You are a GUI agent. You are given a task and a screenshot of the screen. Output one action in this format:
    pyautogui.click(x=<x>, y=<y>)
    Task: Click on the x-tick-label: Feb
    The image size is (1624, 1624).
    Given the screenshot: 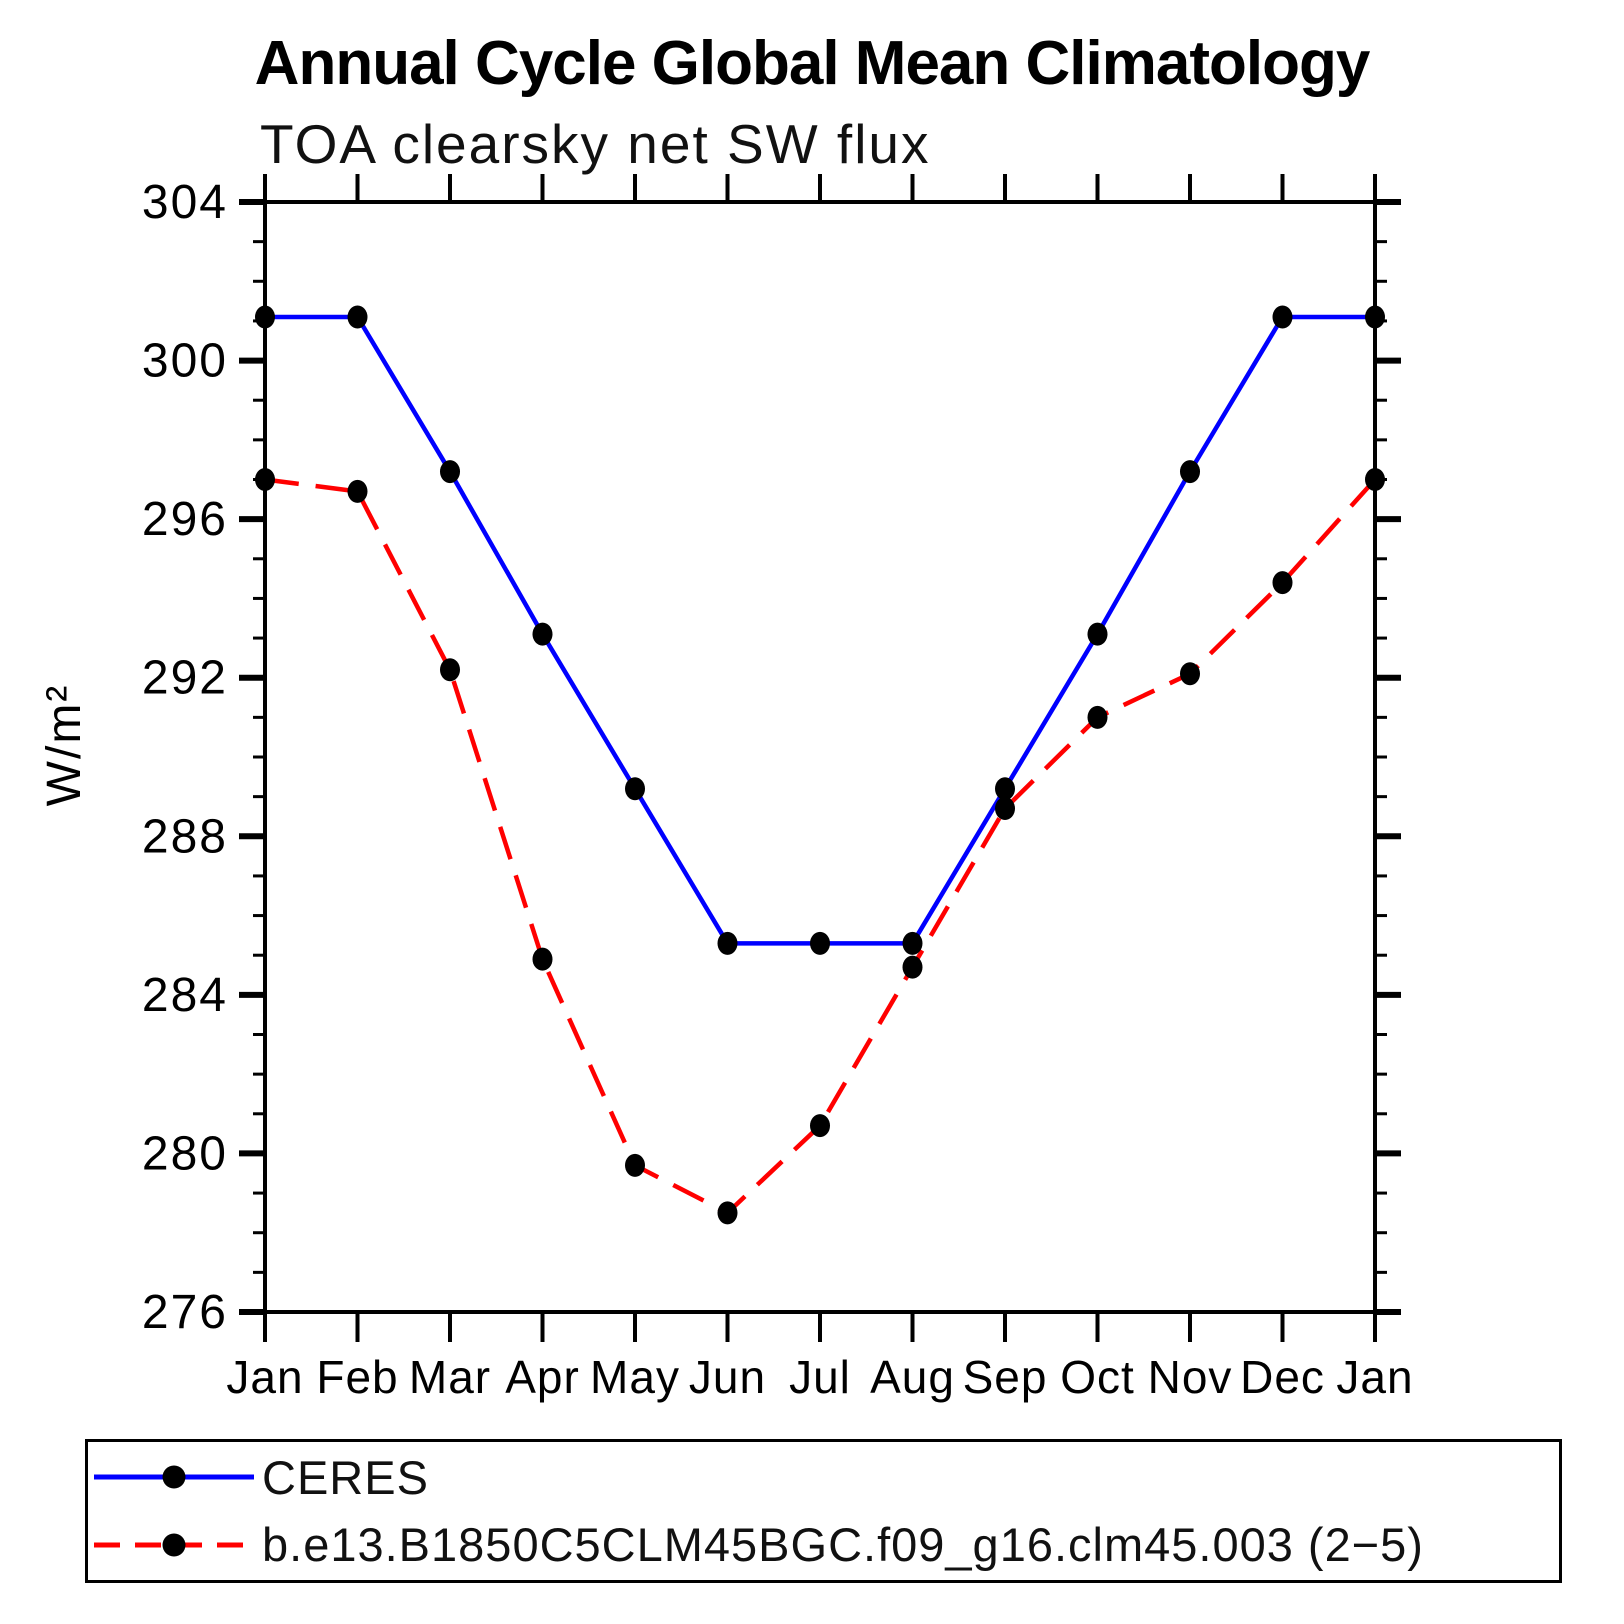 What is the action you would take?
    pyautogui.click(x=357, y=1377)
    